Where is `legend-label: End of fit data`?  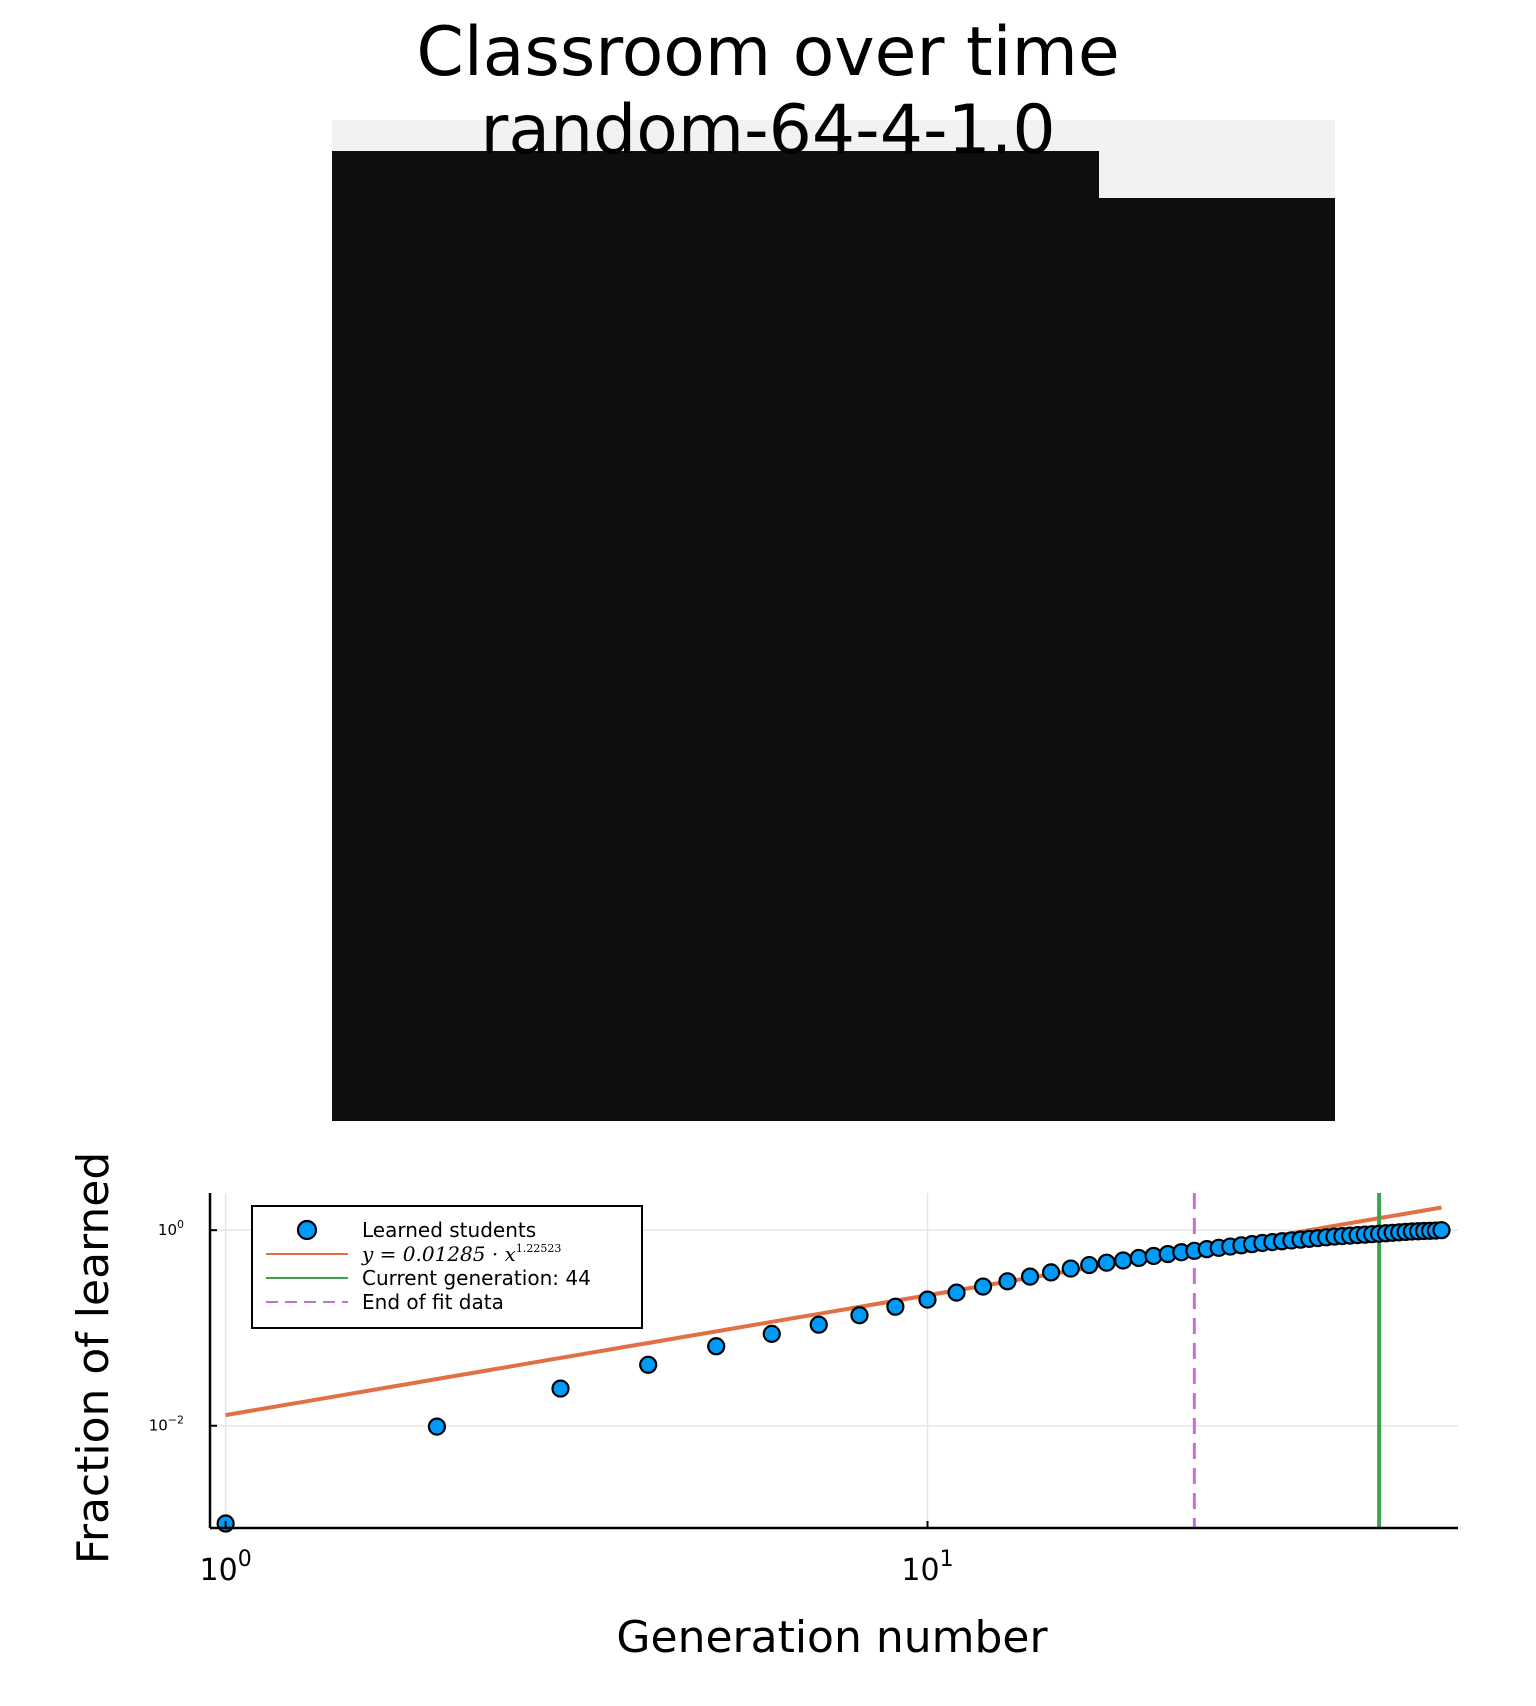 legend-label: End of fit data is located at coordinates (433, 1302).